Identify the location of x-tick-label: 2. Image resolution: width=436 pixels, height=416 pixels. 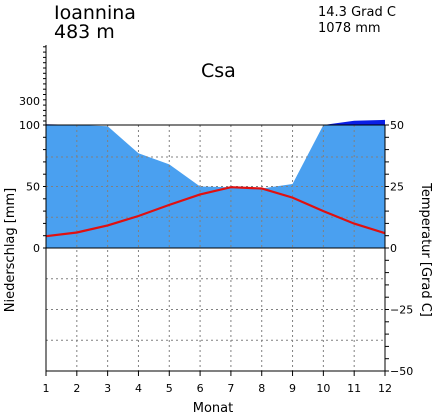
(76, 388).